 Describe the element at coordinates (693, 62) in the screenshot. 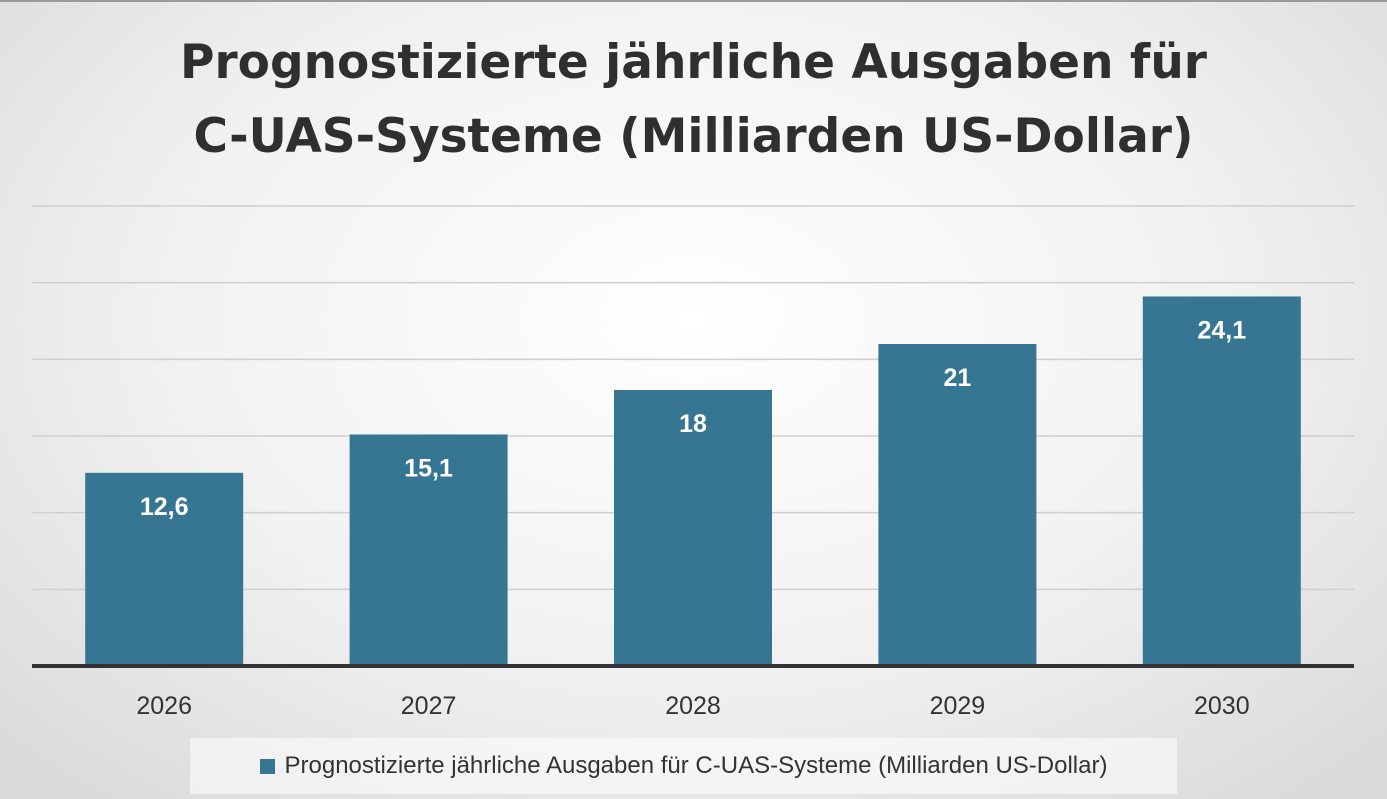

I see `chart-title-line-1: Prognostizierte jährliche Ausgaben für` at that location.